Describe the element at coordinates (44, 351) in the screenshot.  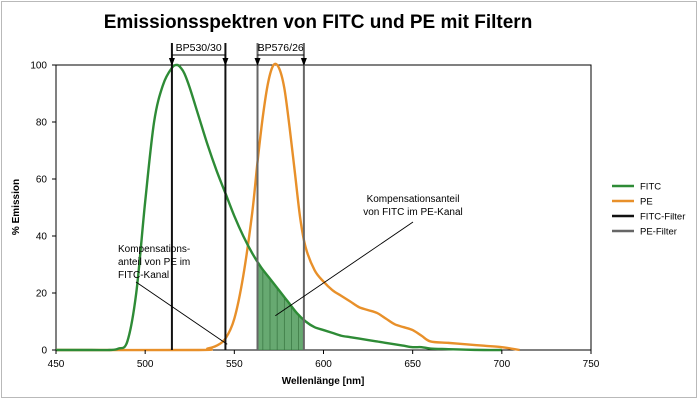
I see `y-tick-label: 0` at that location.